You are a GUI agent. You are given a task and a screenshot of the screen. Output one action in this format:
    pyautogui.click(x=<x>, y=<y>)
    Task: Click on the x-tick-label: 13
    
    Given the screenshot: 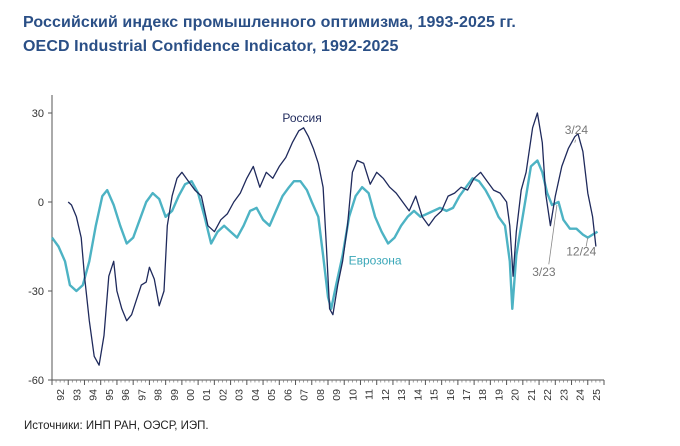 What is the action you would take?
    pyautogui.click(x=402, y=395)
    